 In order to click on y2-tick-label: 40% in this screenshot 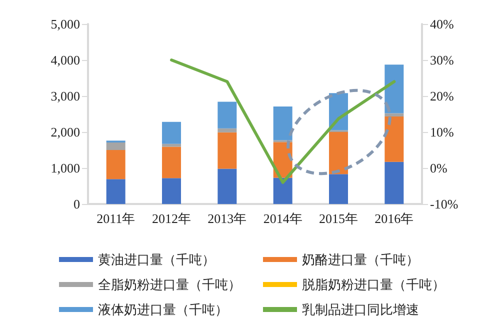, I will do `click(442, 24)`.